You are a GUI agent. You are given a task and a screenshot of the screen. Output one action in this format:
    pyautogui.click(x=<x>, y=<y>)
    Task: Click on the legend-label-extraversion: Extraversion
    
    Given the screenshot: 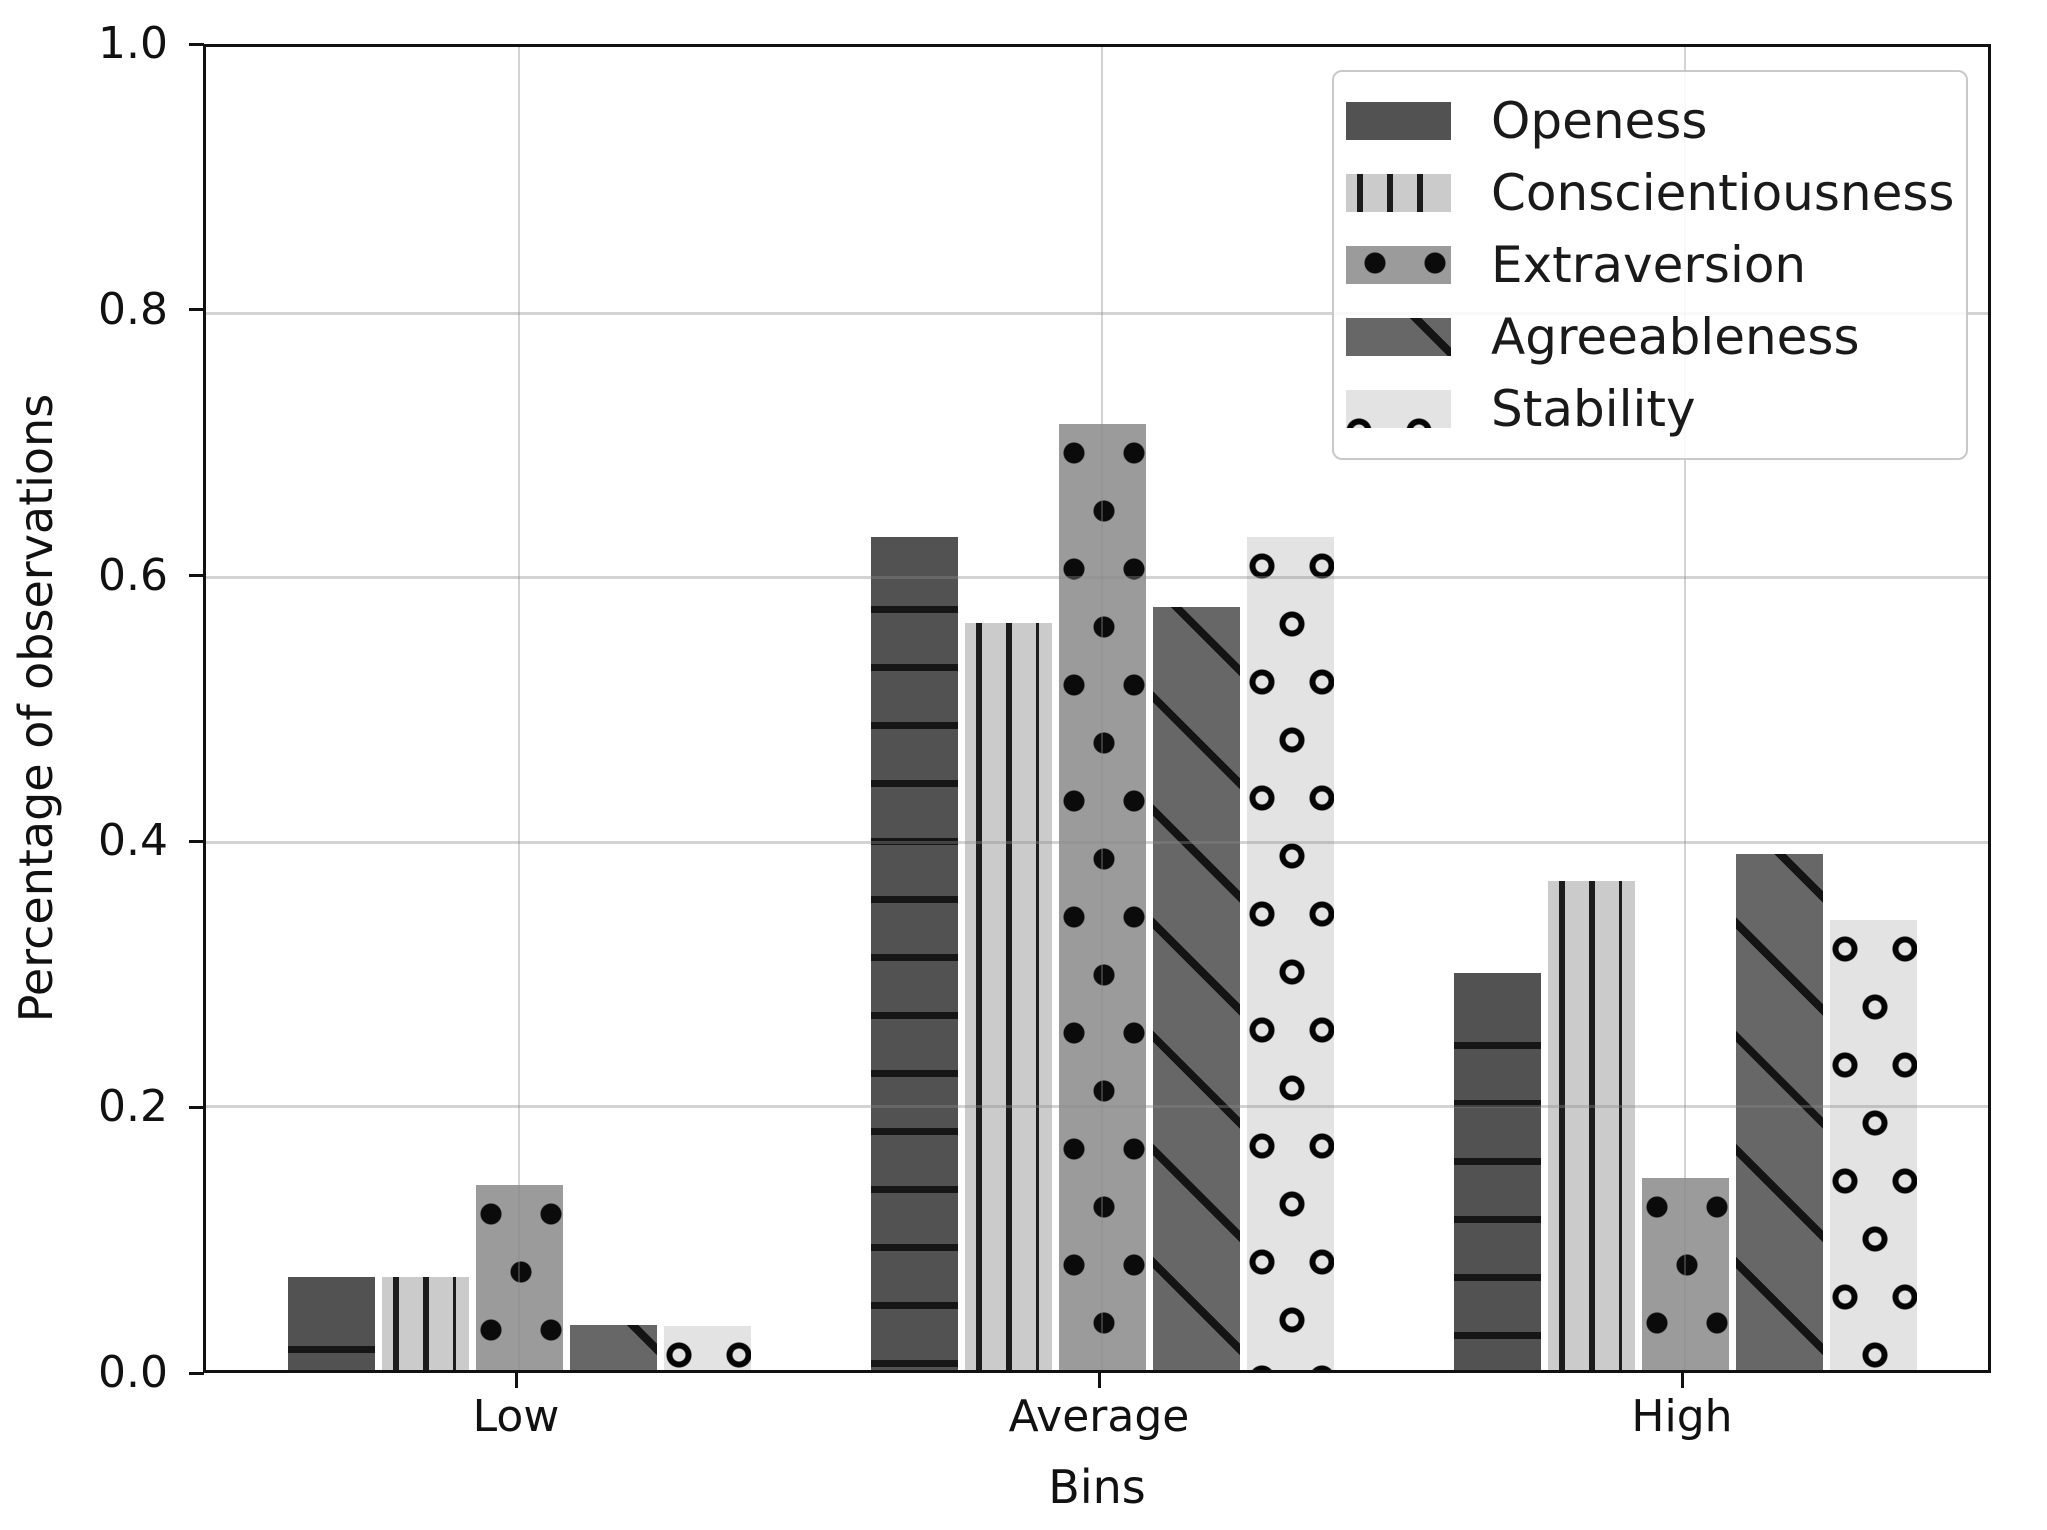 What is the action you would take?
    pyautogui.click(x=1649, y=265)
    